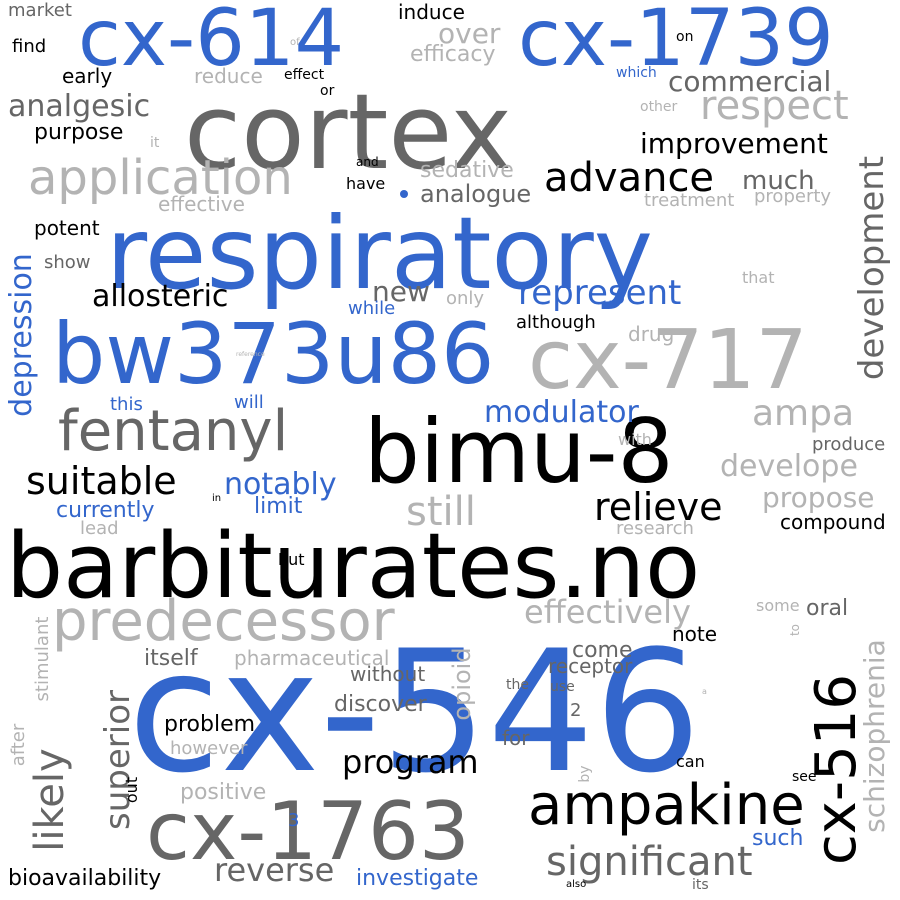  I want to click on word-development: development, so click(872, 268).